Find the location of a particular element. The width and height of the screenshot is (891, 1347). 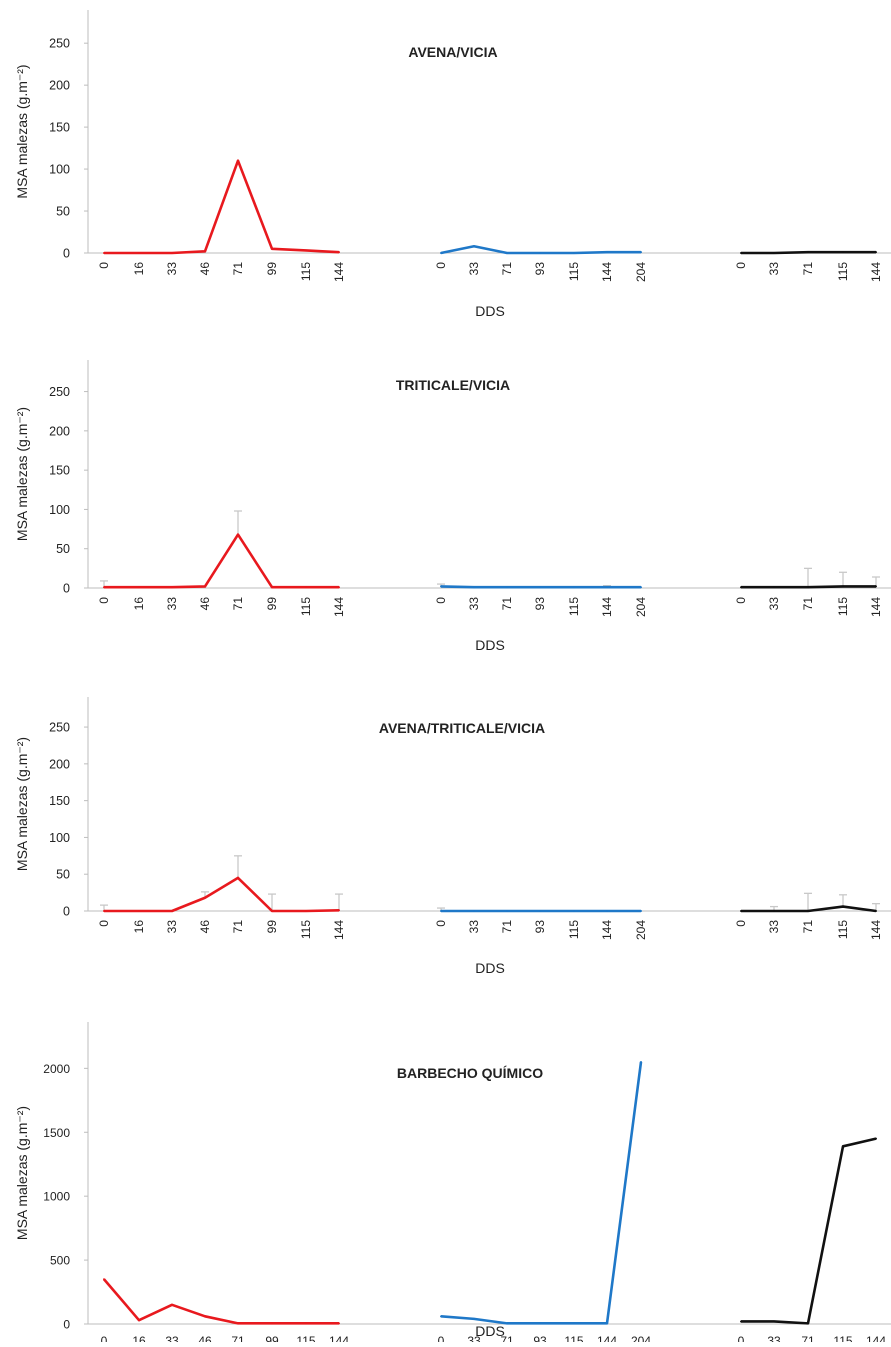

chart-title: AVENA/TRITICALE/VICIA is located at coordinates (462, 728).